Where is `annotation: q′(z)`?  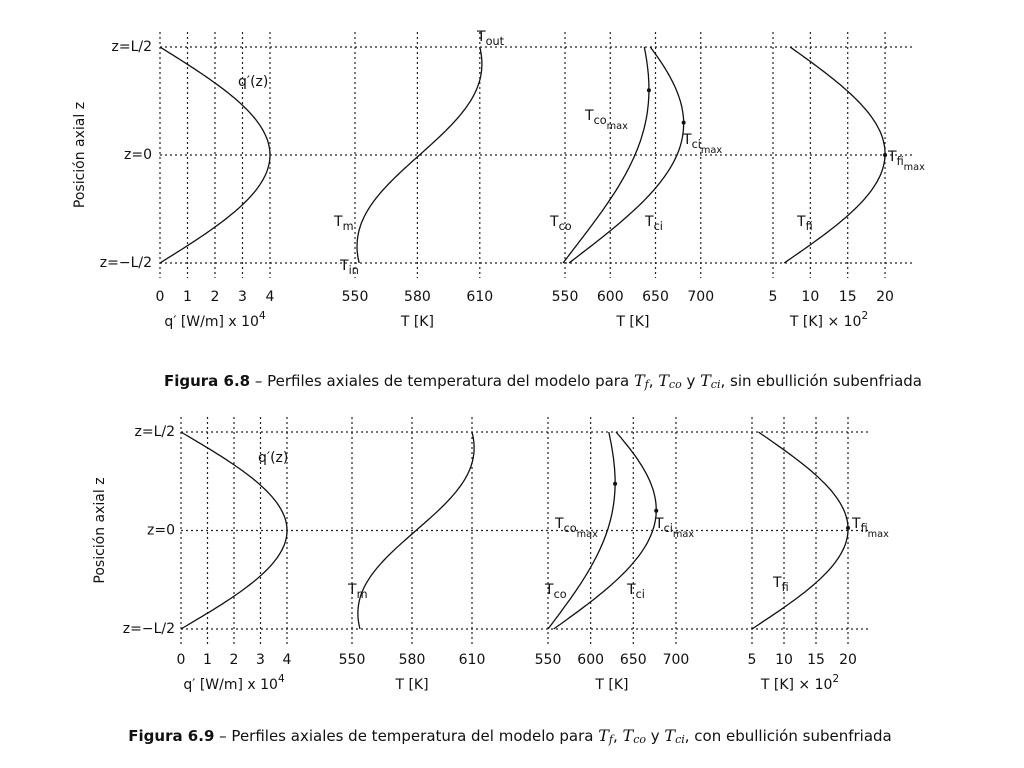 annotation: q′(z) is located at coordinates (273, 458).